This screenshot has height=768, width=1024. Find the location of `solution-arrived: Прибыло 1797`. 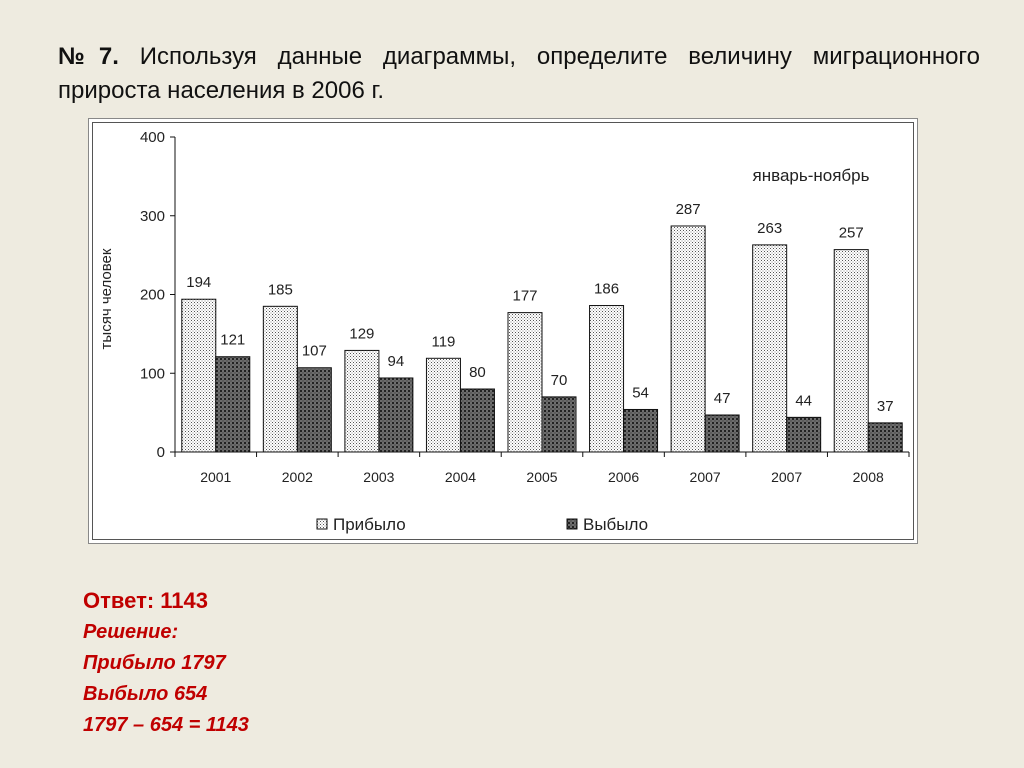

solution-arrived: Прибыло 1797 is located at coordinates (154, 663).